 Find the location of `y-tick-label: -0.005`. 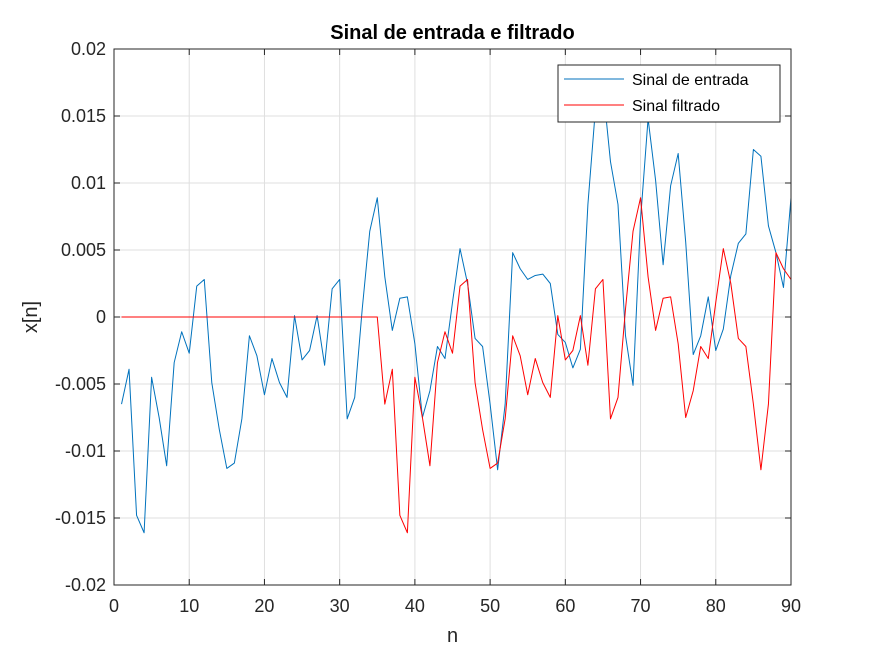

y-tick-label: -0.005 is located at coordinates (80, 384).